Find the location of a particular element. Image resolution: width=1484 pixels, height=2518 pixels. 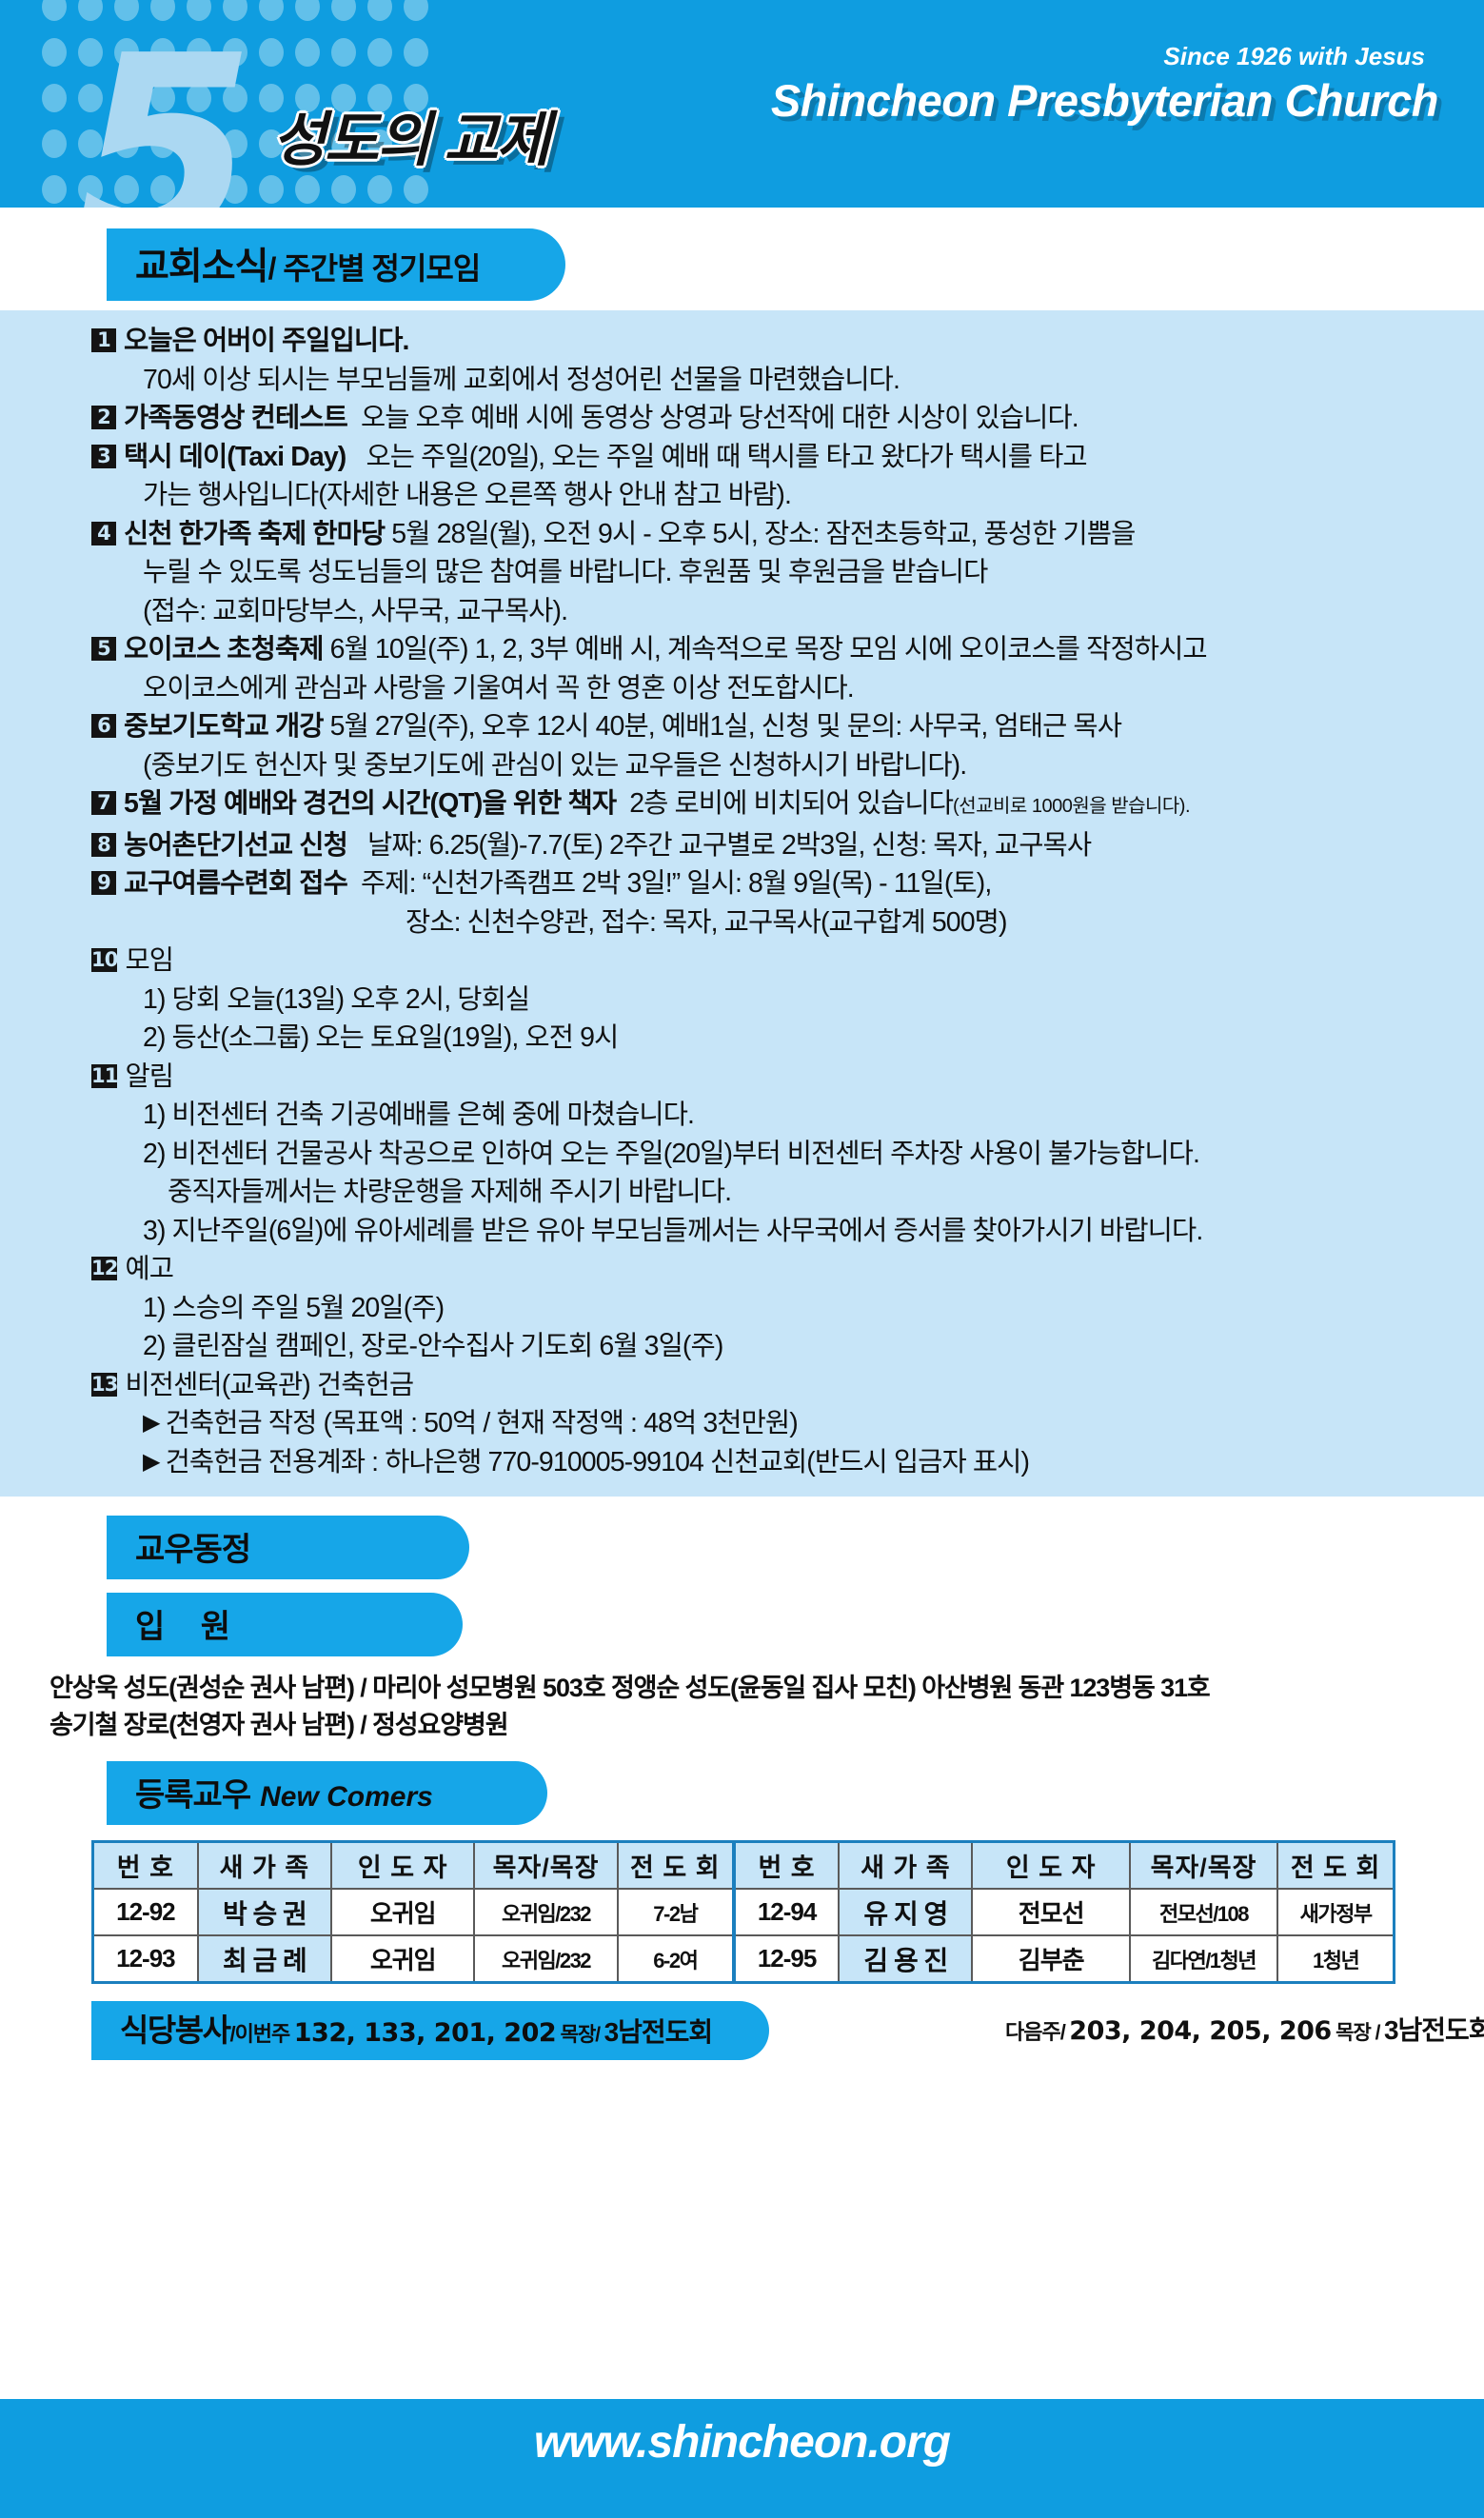

news-item-head: 농어촌단기선교 신청 is located at coordinates (236, 845).